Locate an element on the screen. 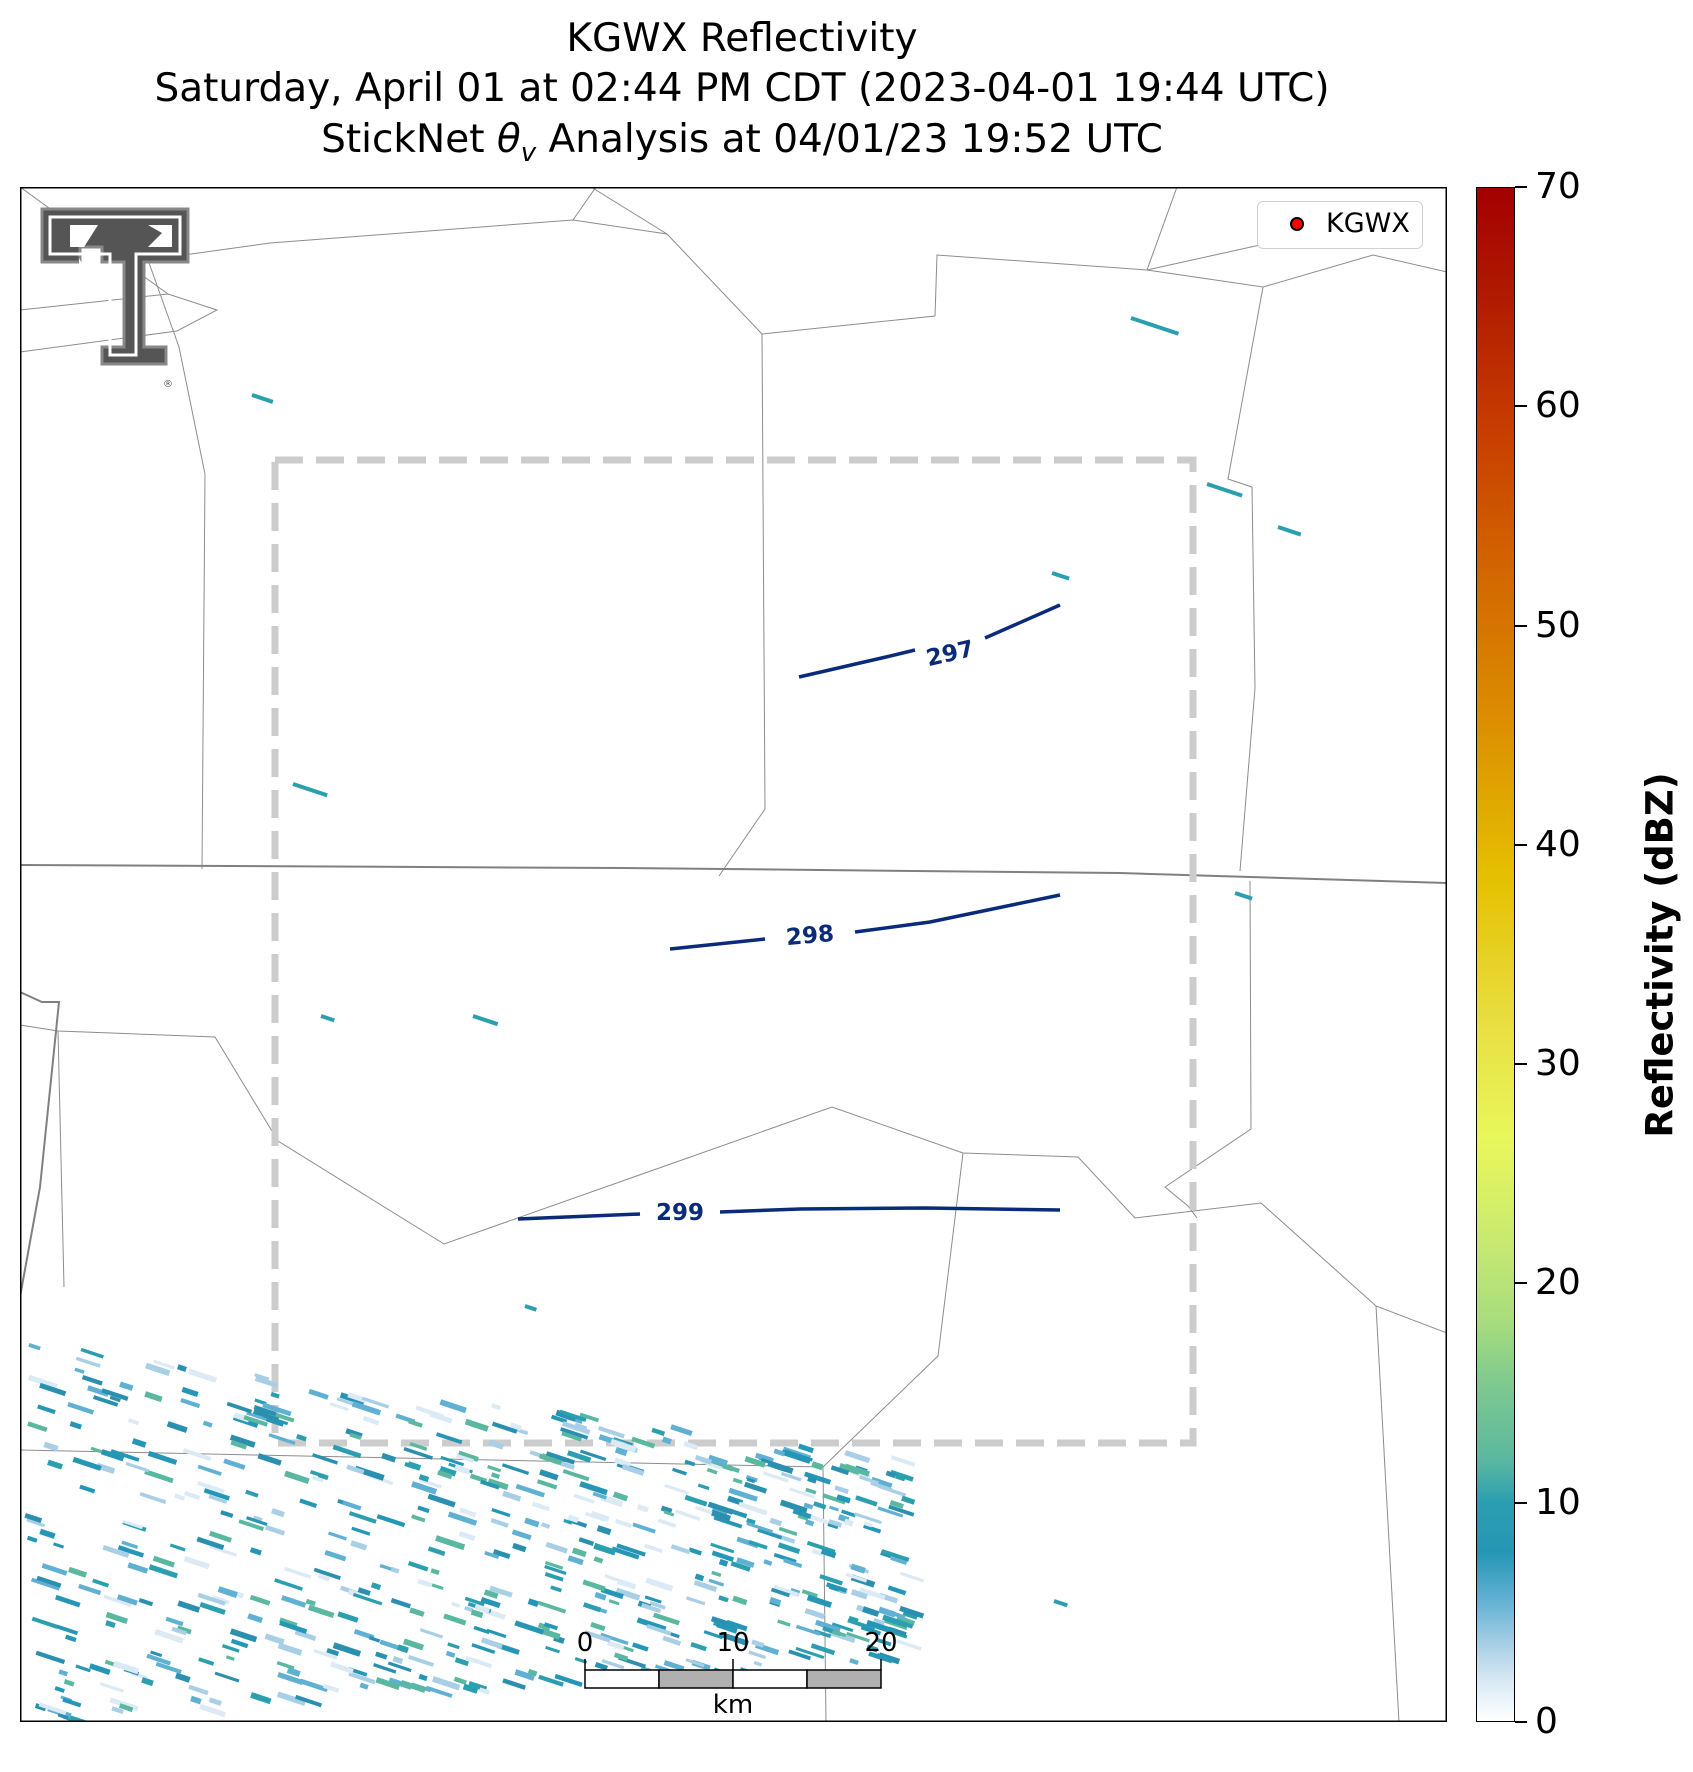  contour-label-298: 298 is located at coordinates (810, 936).